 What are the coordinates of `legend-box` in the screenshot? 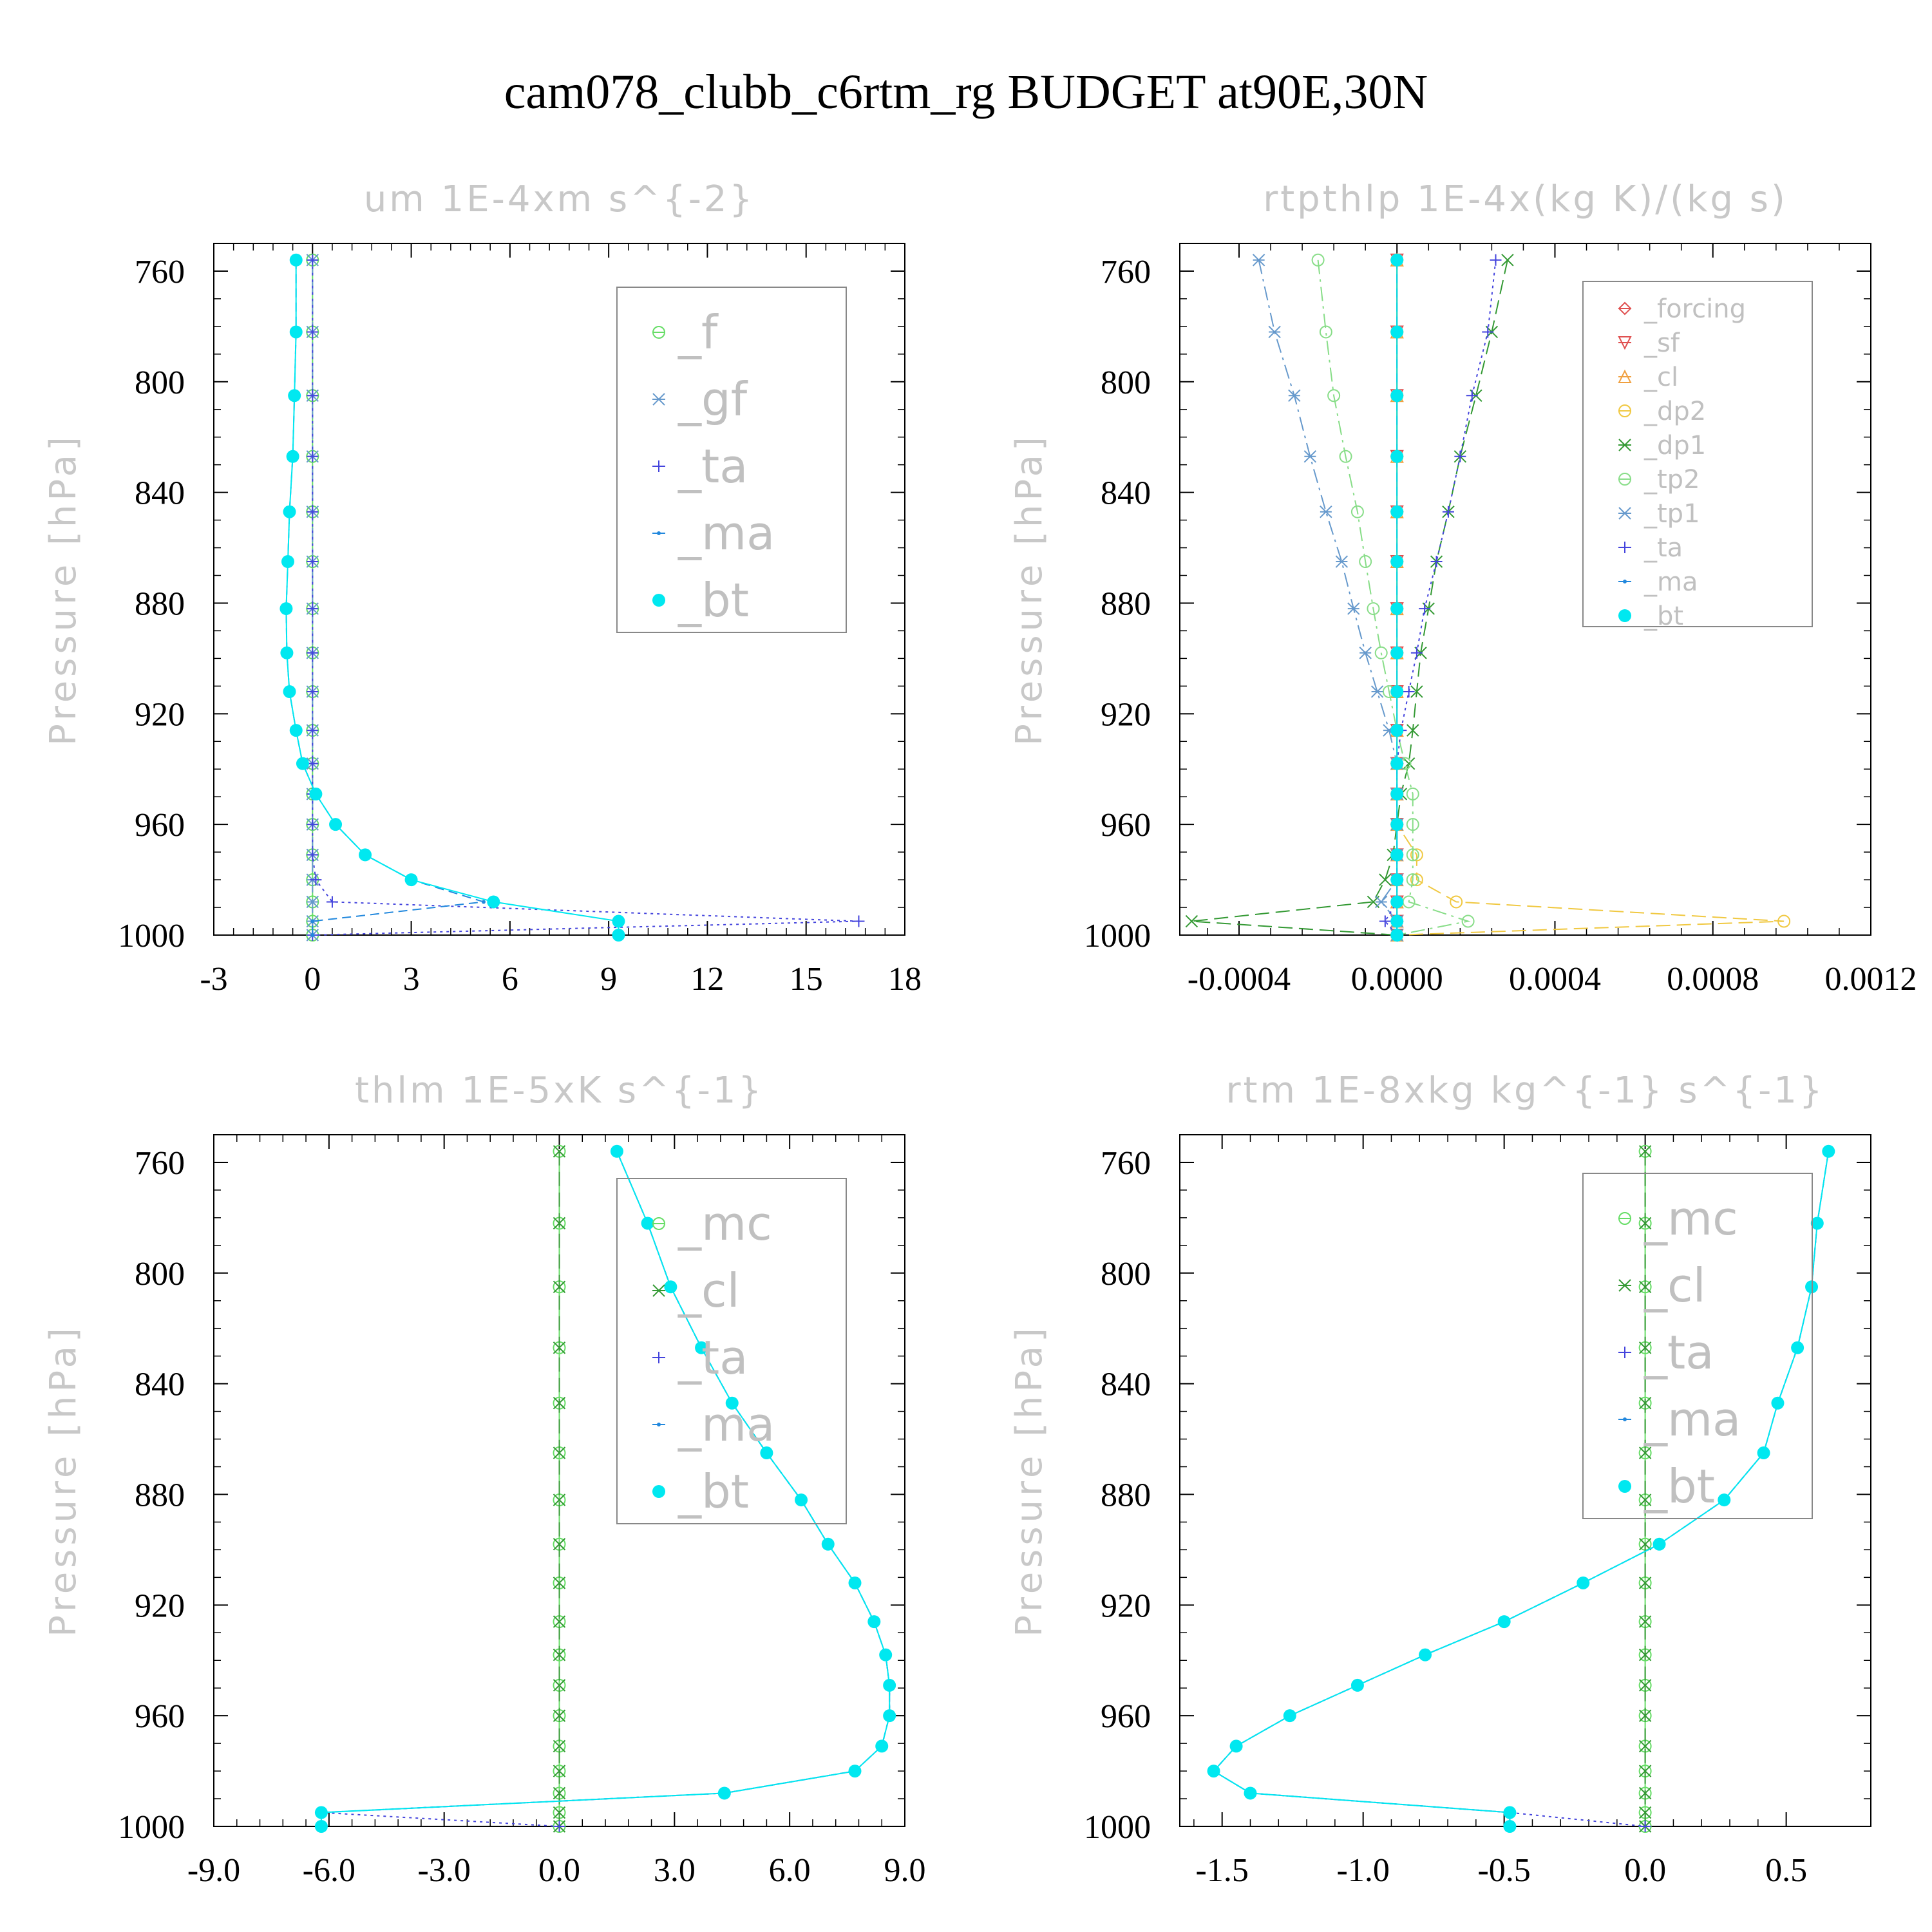 It's located at (731, 1351).